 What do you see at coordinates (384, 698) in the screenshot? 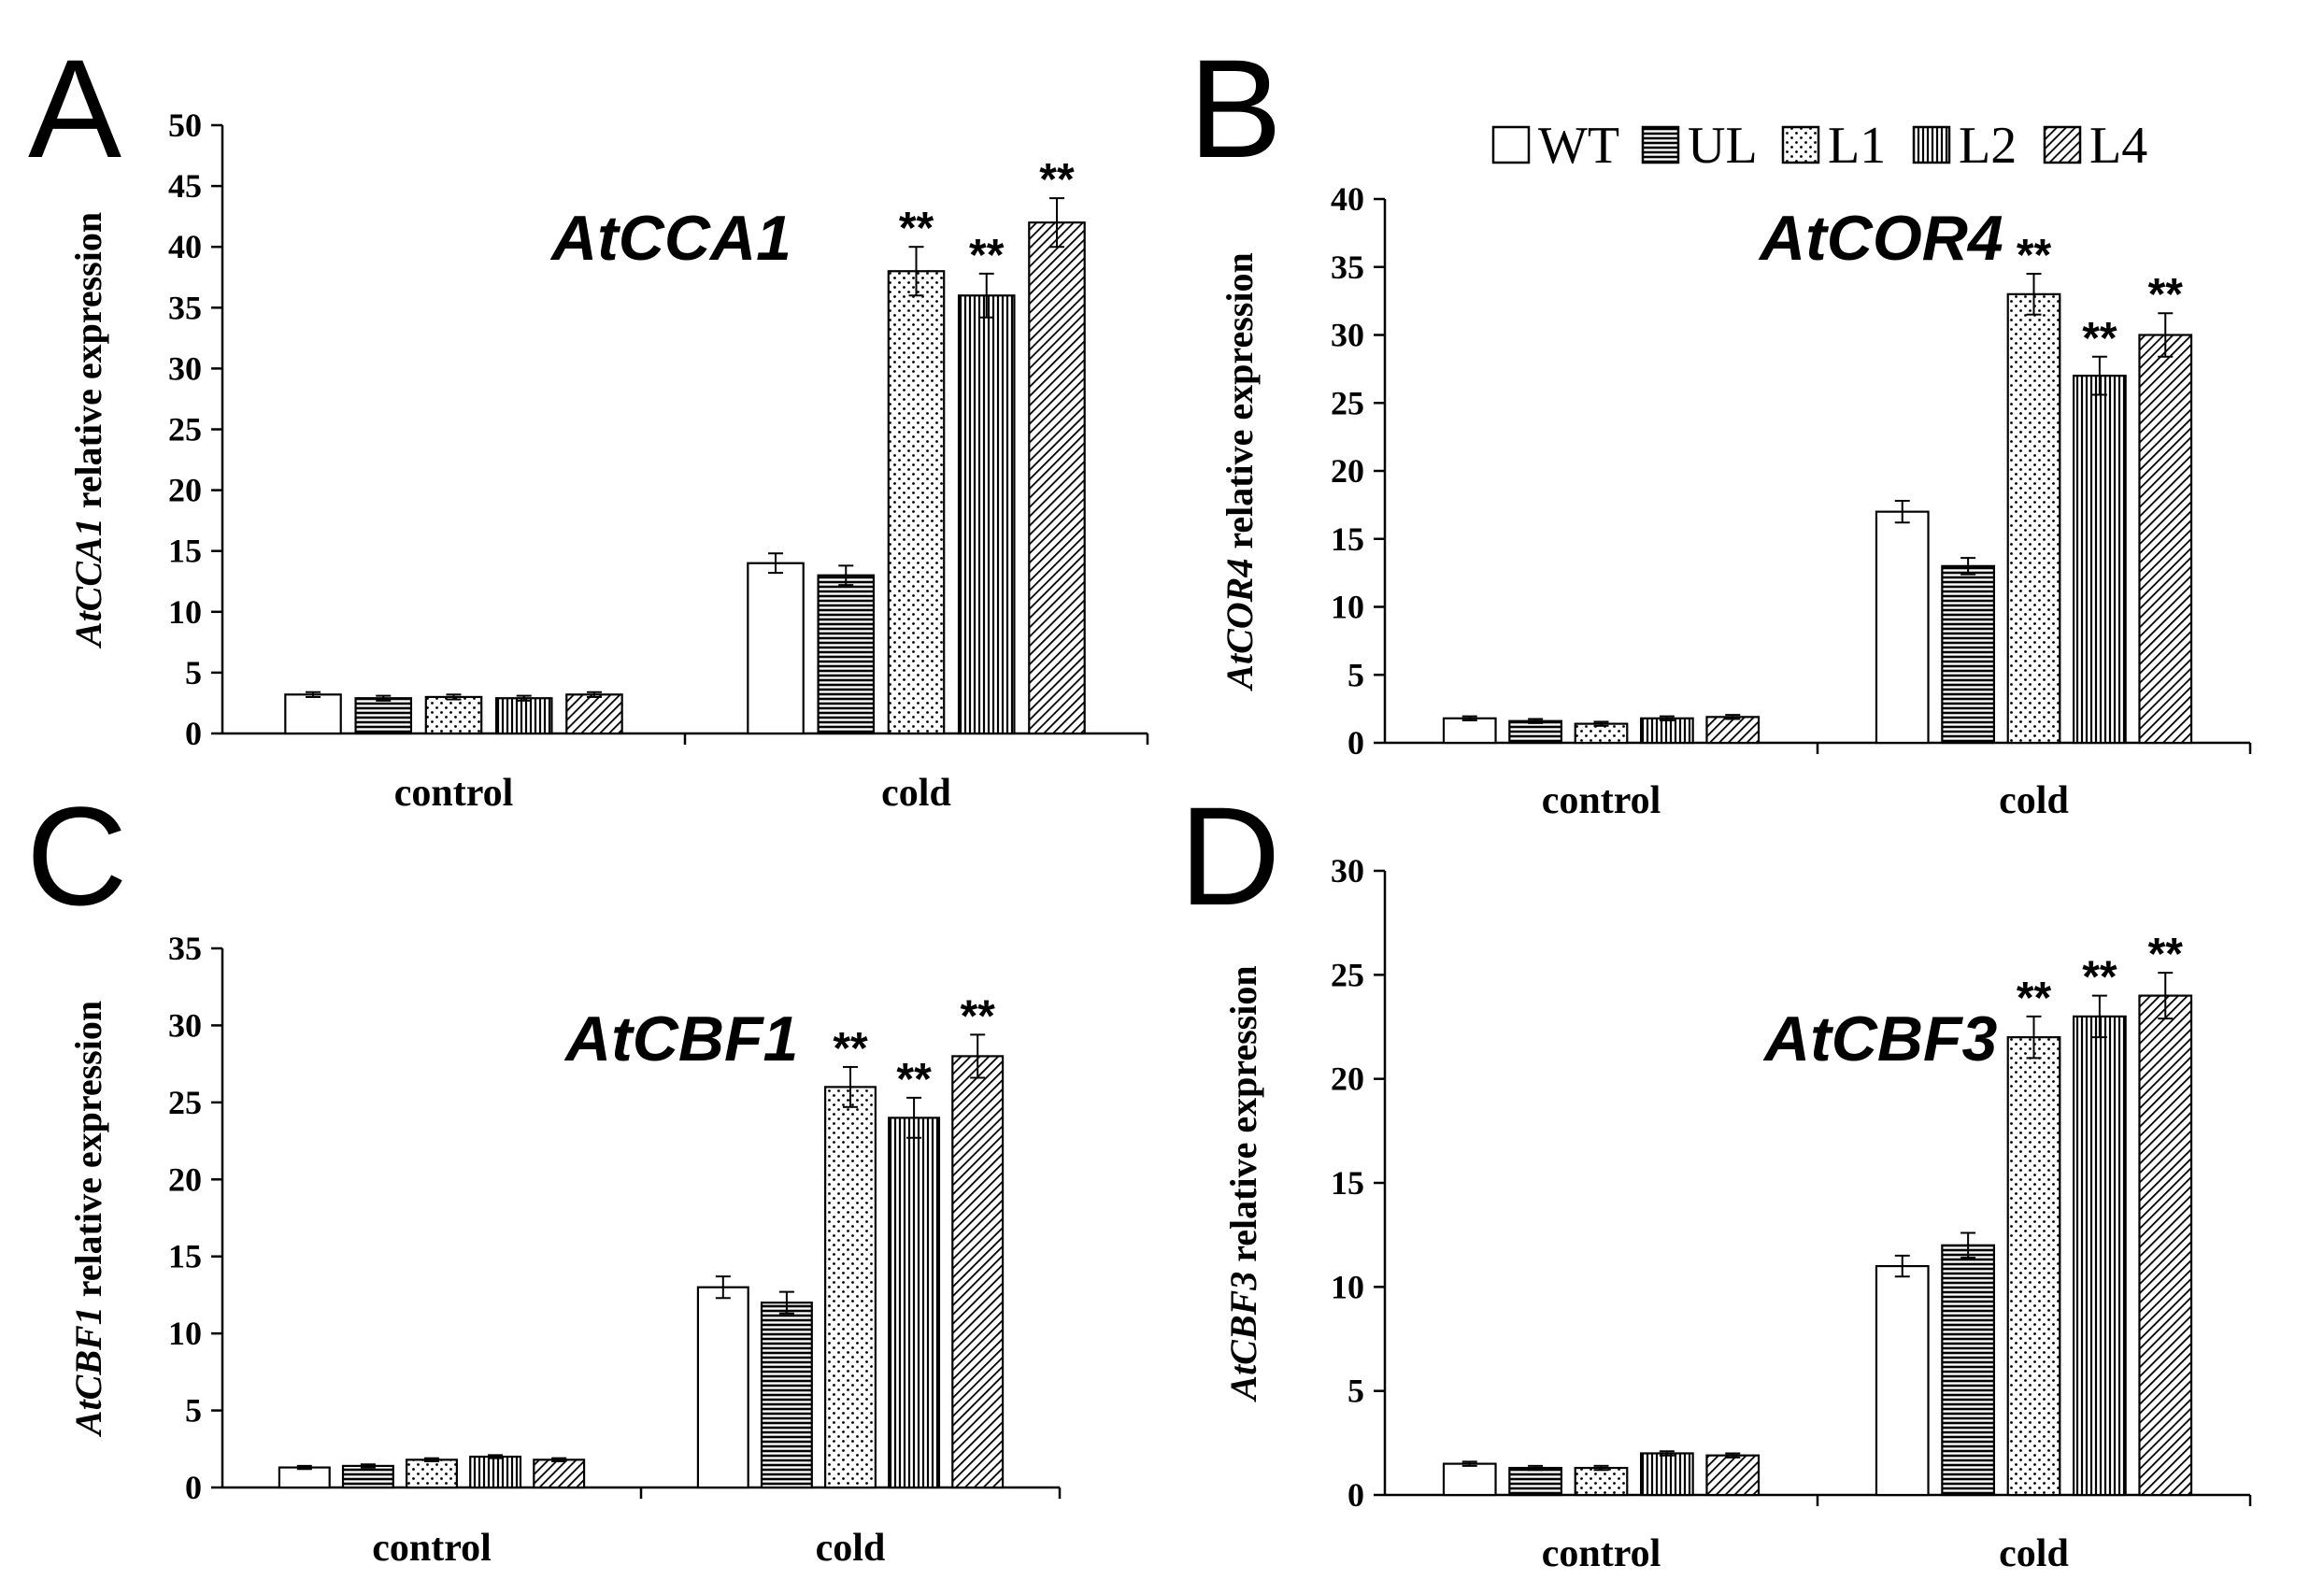
I see `error-bar-a-control-ul` at bounding box center [384, 698].